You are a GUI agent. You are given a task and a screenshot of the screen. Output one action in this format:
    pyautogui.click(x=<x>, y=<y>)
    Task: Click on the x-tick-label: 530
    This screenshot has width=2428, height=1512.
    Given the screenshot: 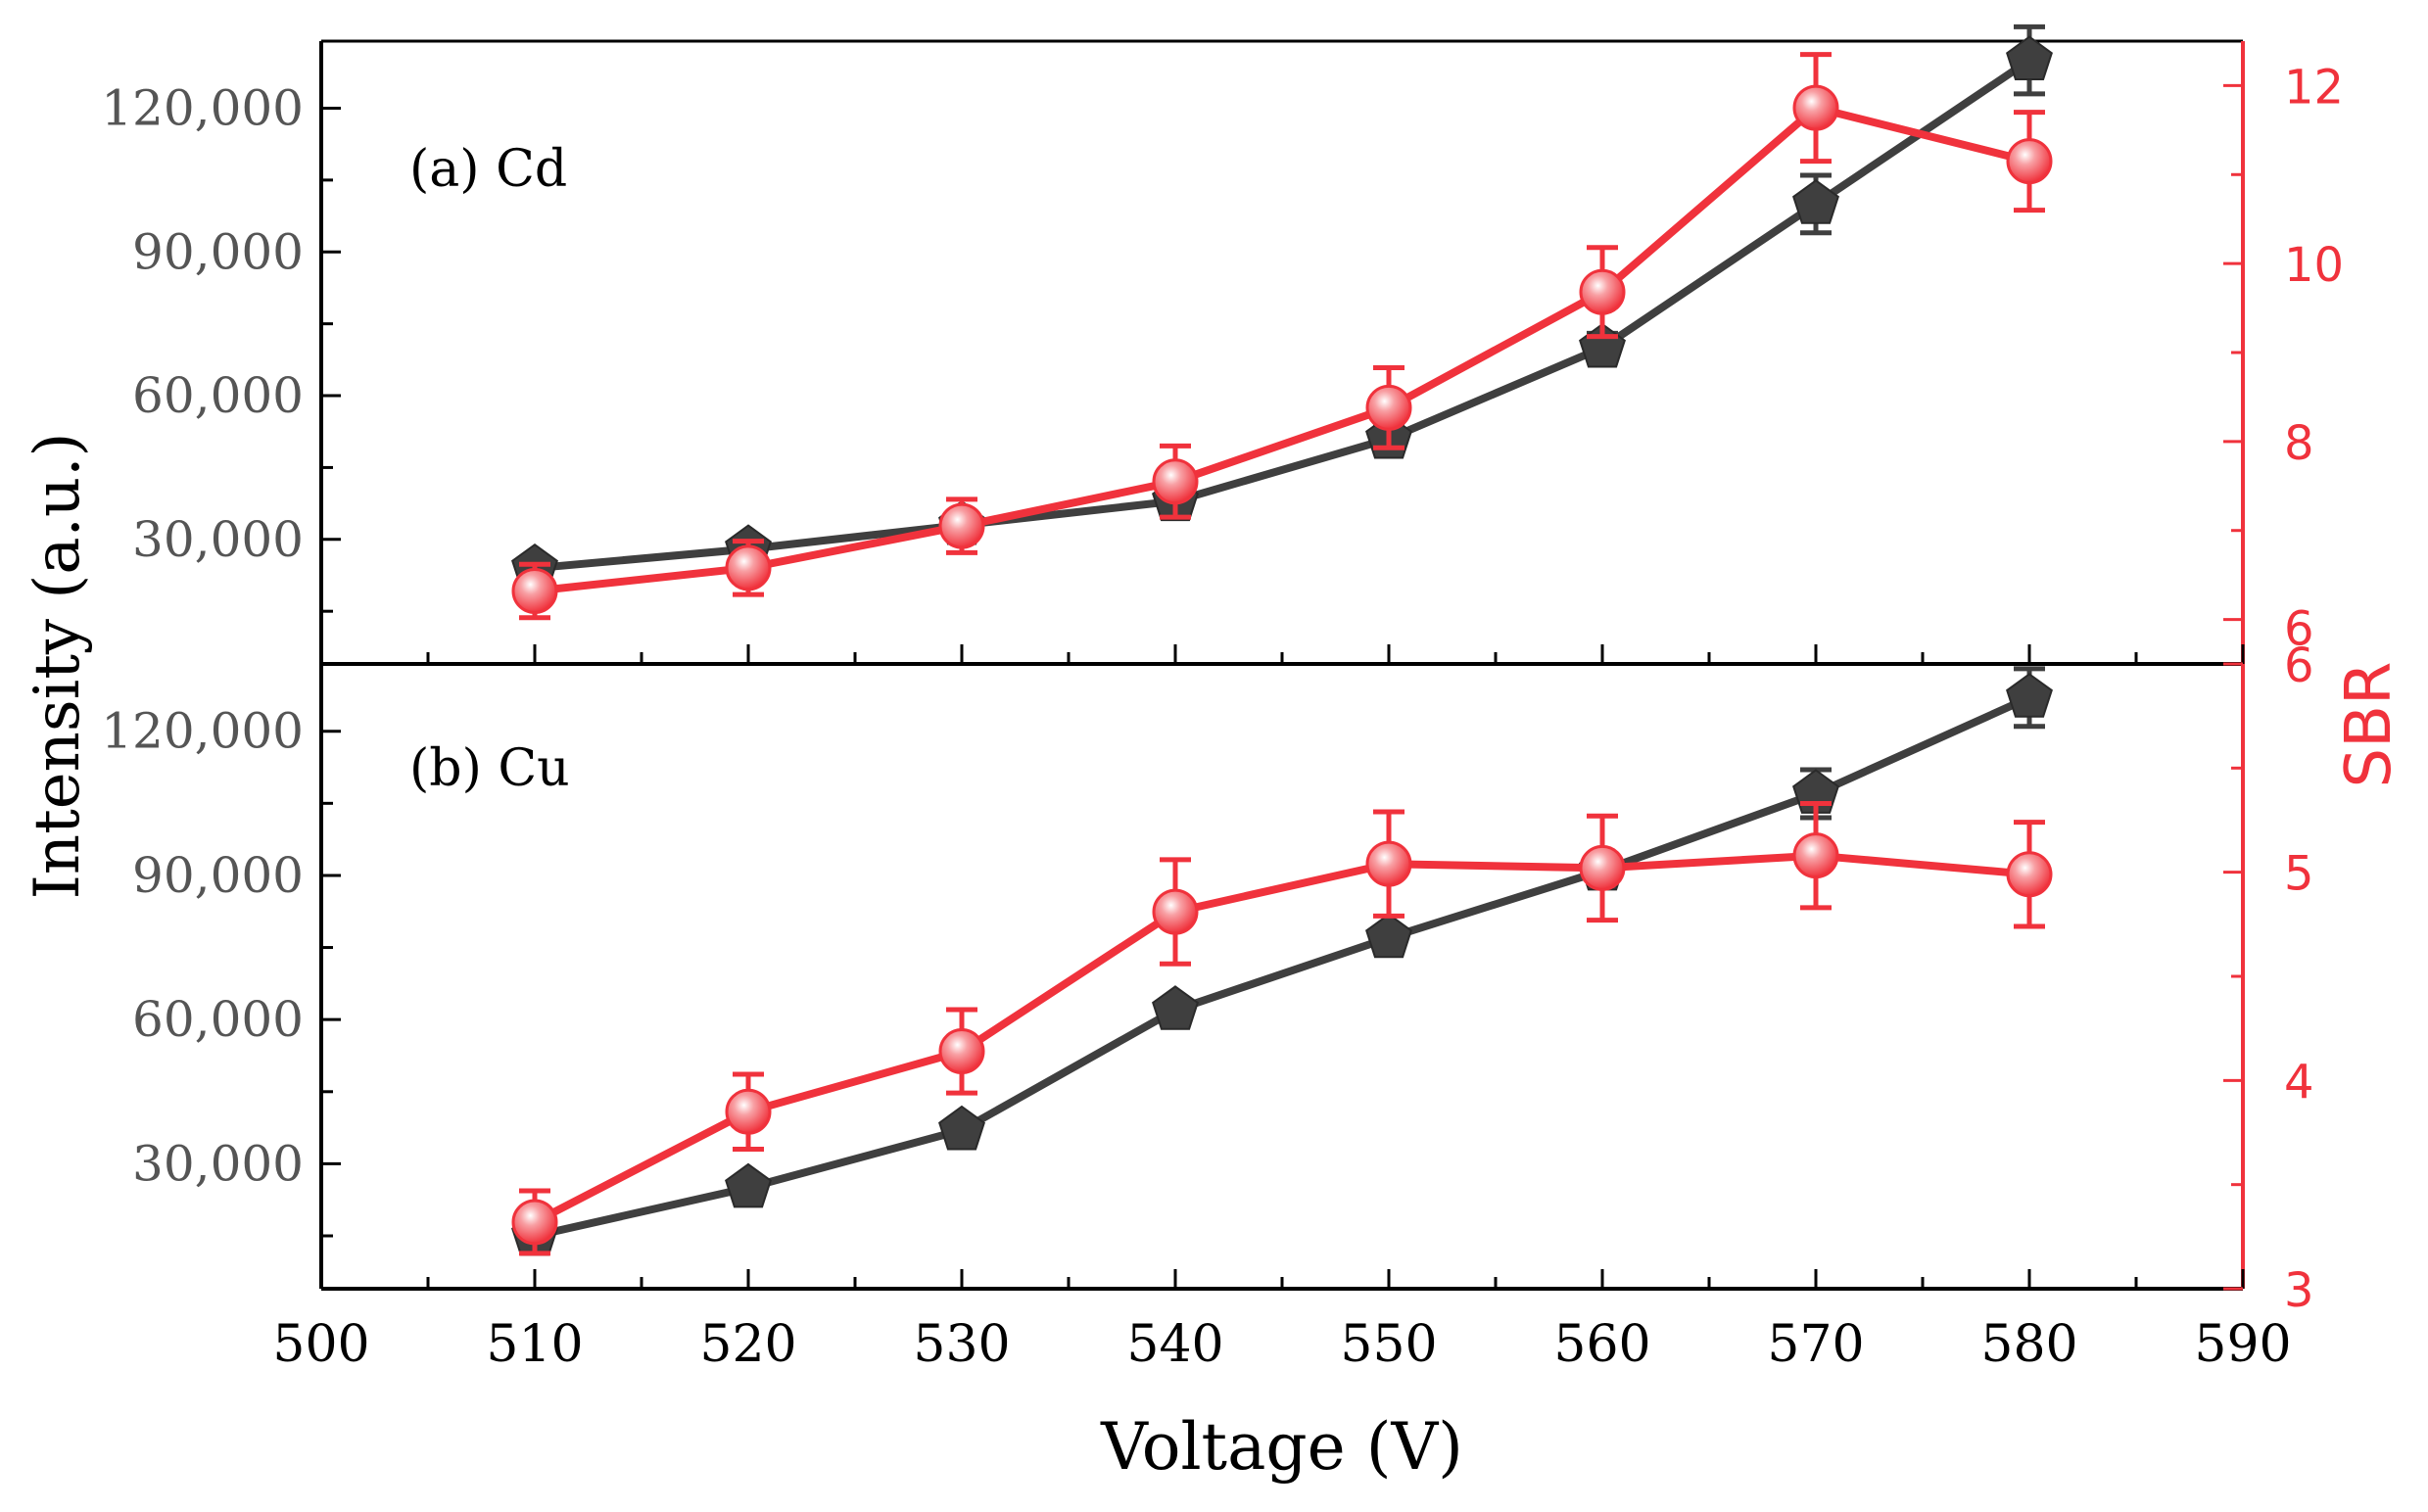 What is the action you would take?
    pyautogui.click(x=961, y=1344)
    